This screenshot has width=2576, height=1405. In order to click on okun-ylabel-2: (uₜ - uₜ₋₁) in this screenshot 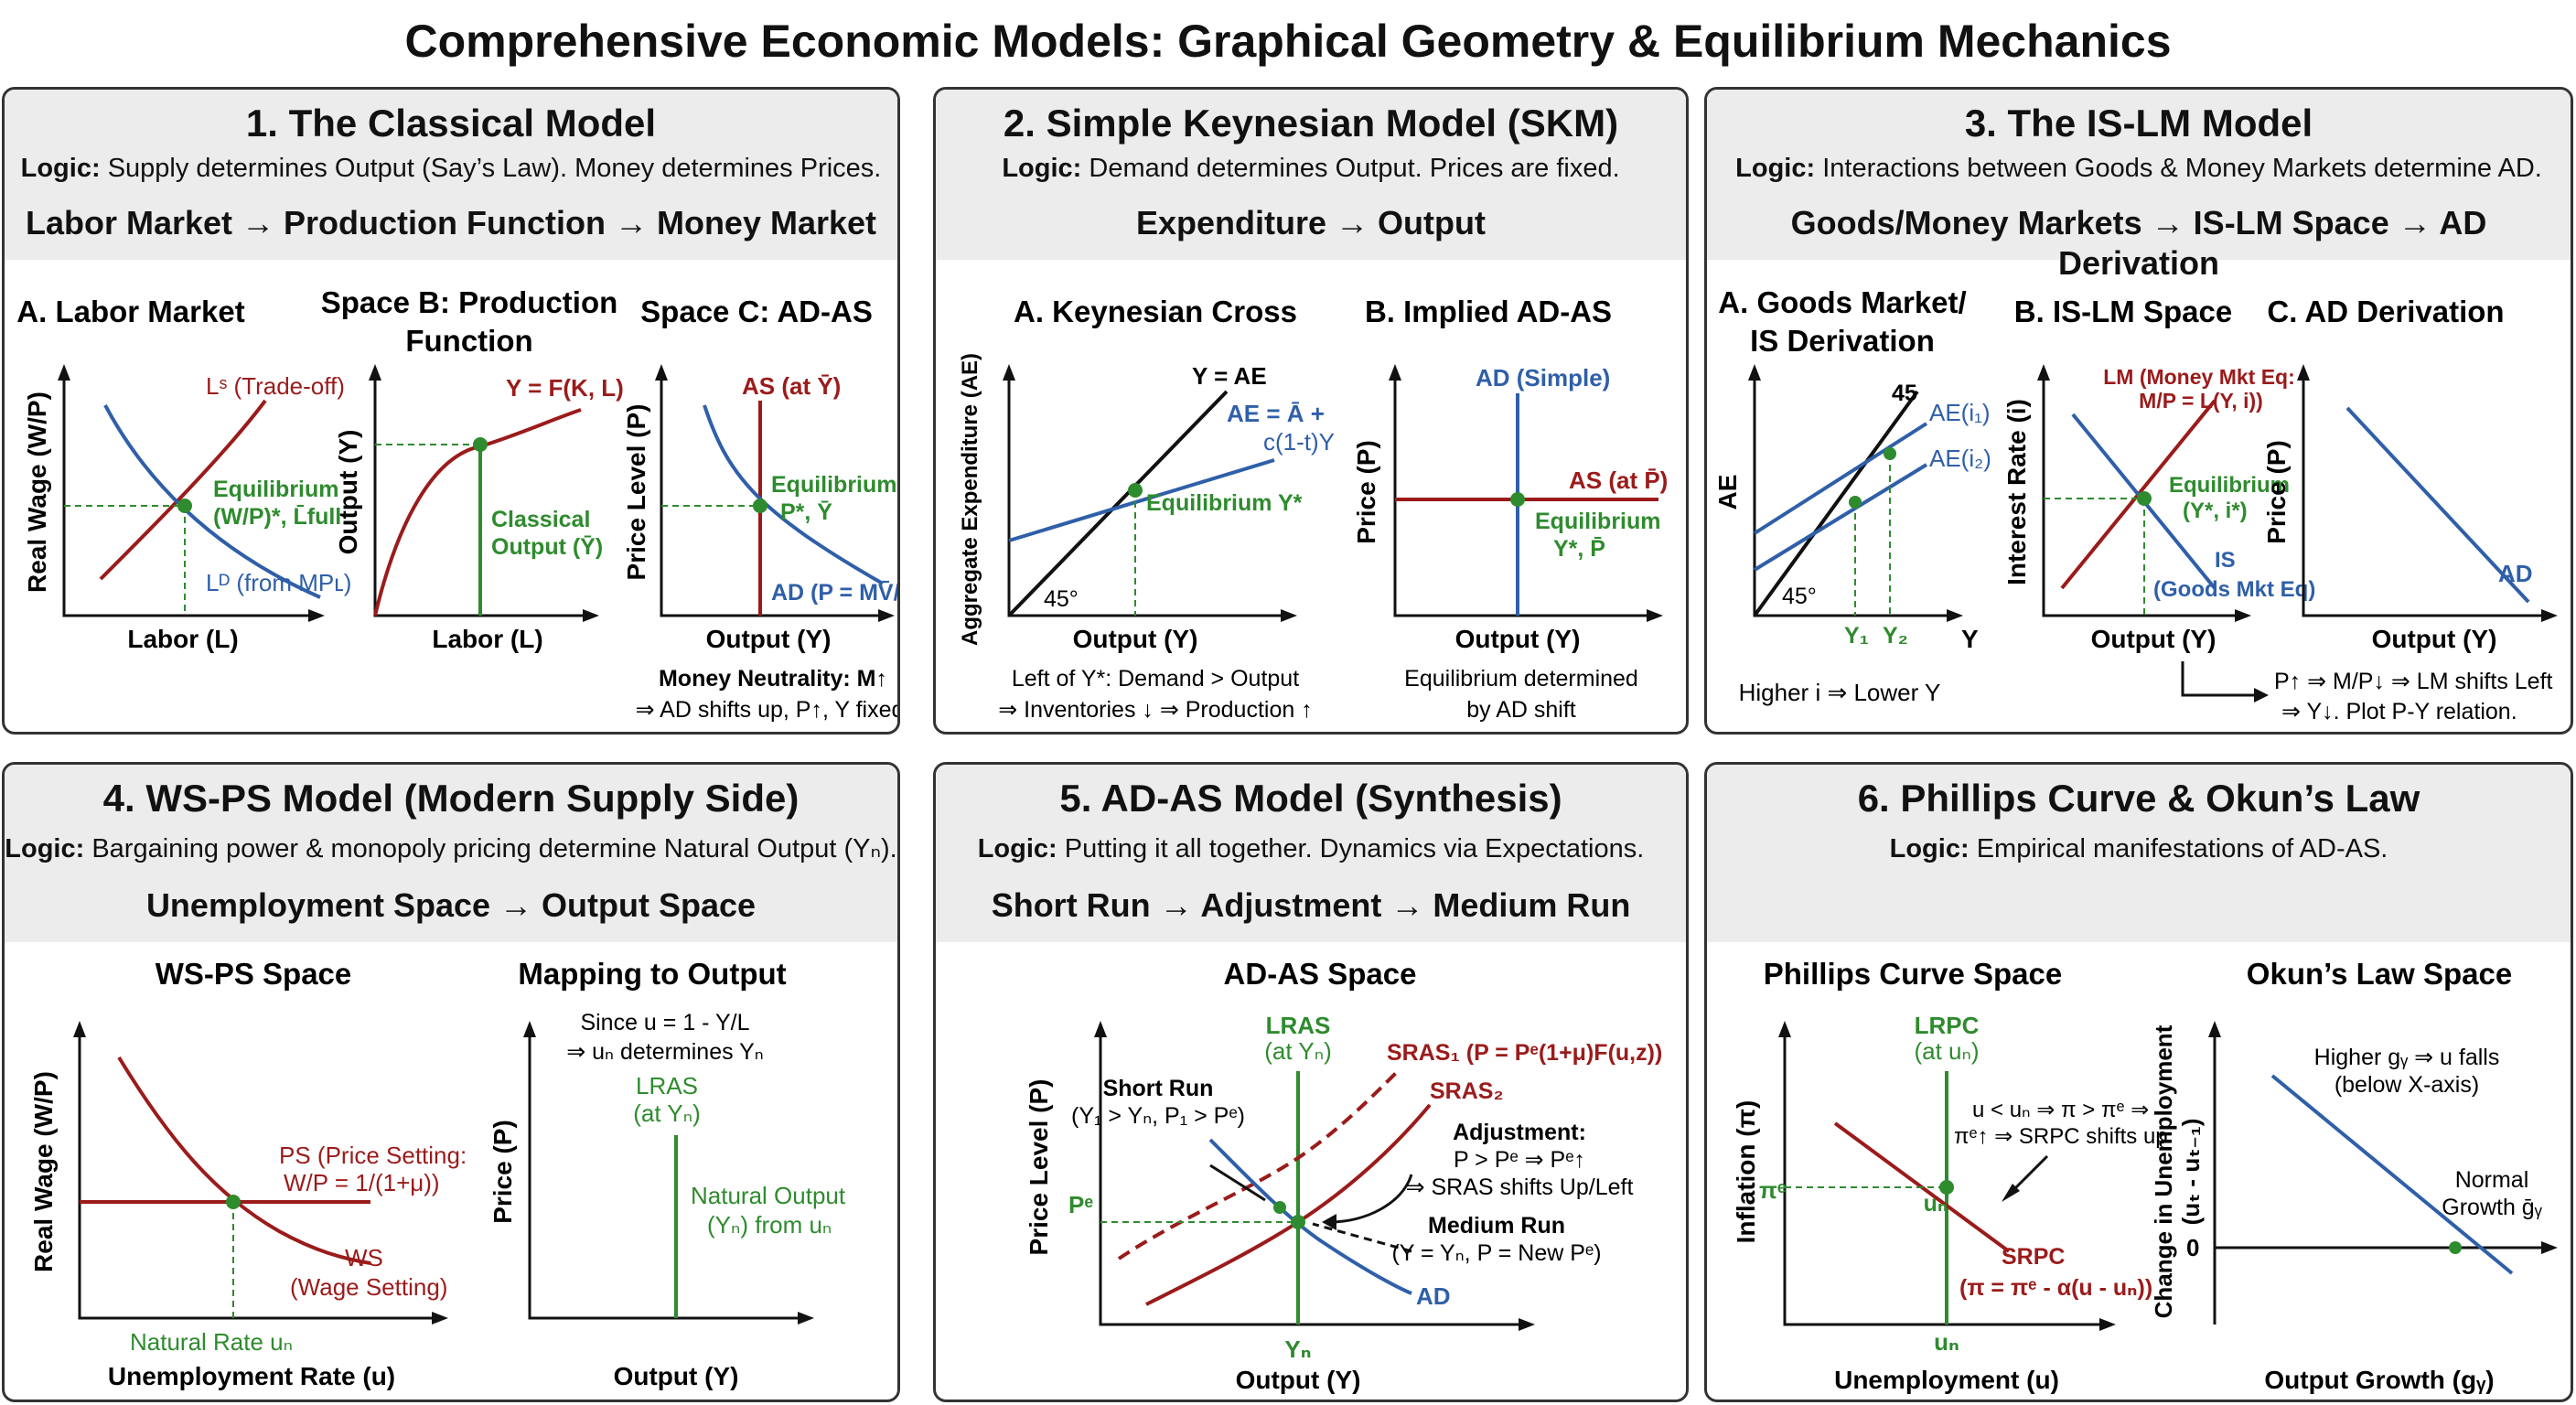, I will do `click(2191, 1172)`.